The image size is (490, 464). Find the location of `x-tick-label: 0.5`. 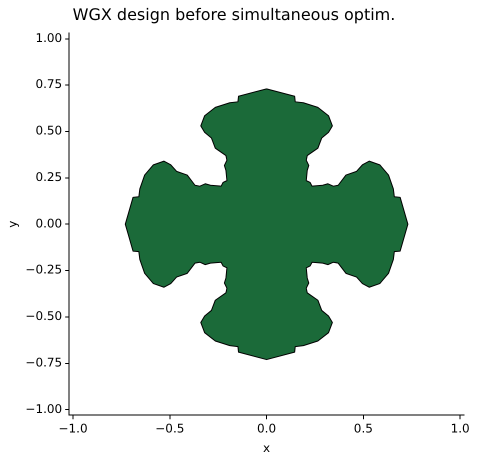

x-tick-label: 0.5 is located at coordinates (363, 429).